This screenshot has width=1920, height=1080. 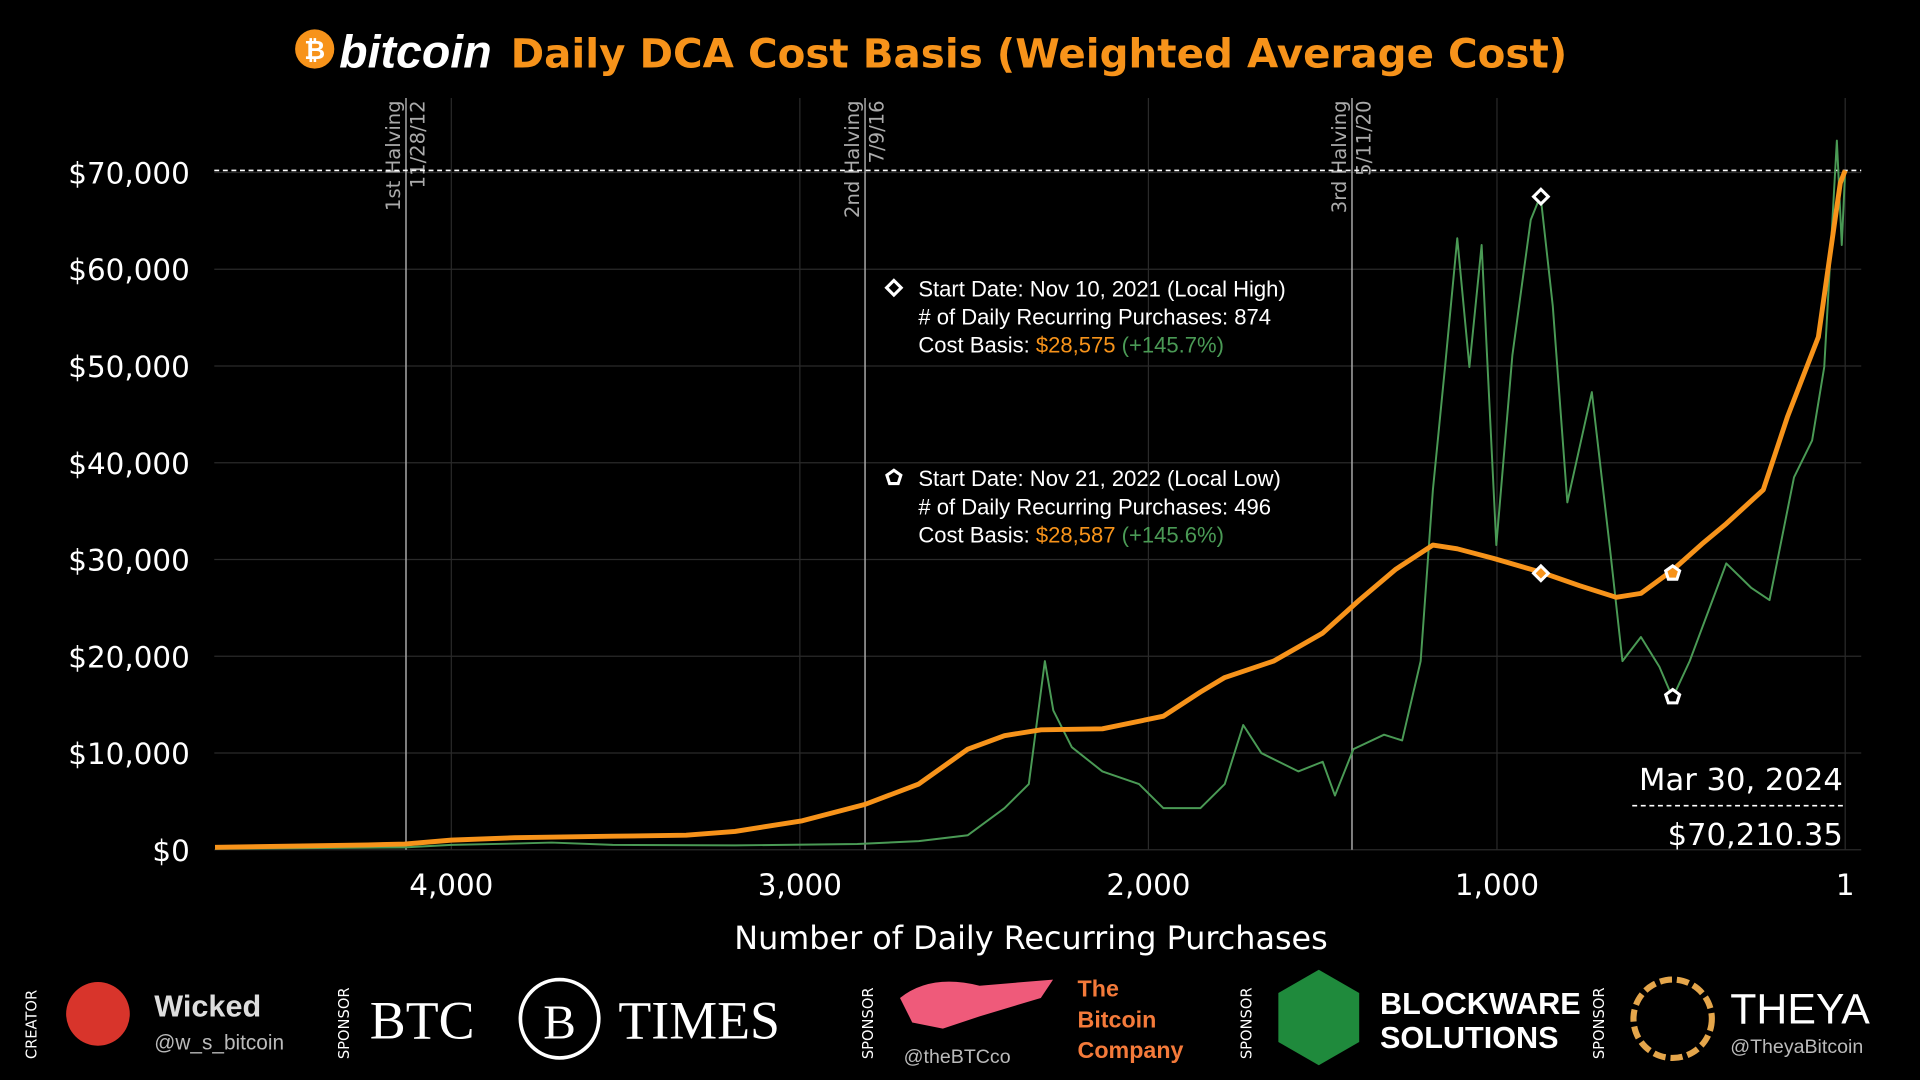 What do you see at coordinates (422, 1020) in the screenshot?
I see `btc-times-1: BTC` at bounding box center [422, 1020].